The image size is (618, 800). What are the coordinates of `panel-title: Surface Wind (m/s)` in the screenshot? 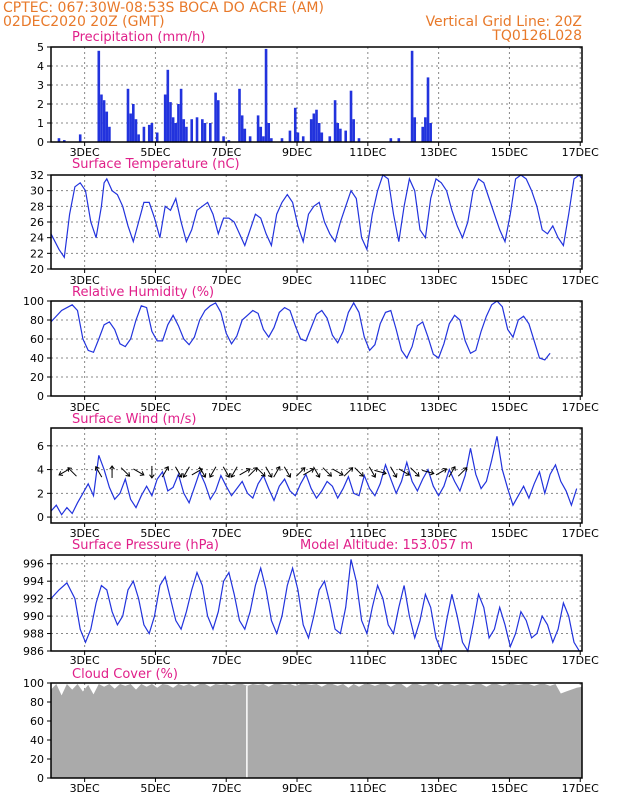 It's located at (134, 419).